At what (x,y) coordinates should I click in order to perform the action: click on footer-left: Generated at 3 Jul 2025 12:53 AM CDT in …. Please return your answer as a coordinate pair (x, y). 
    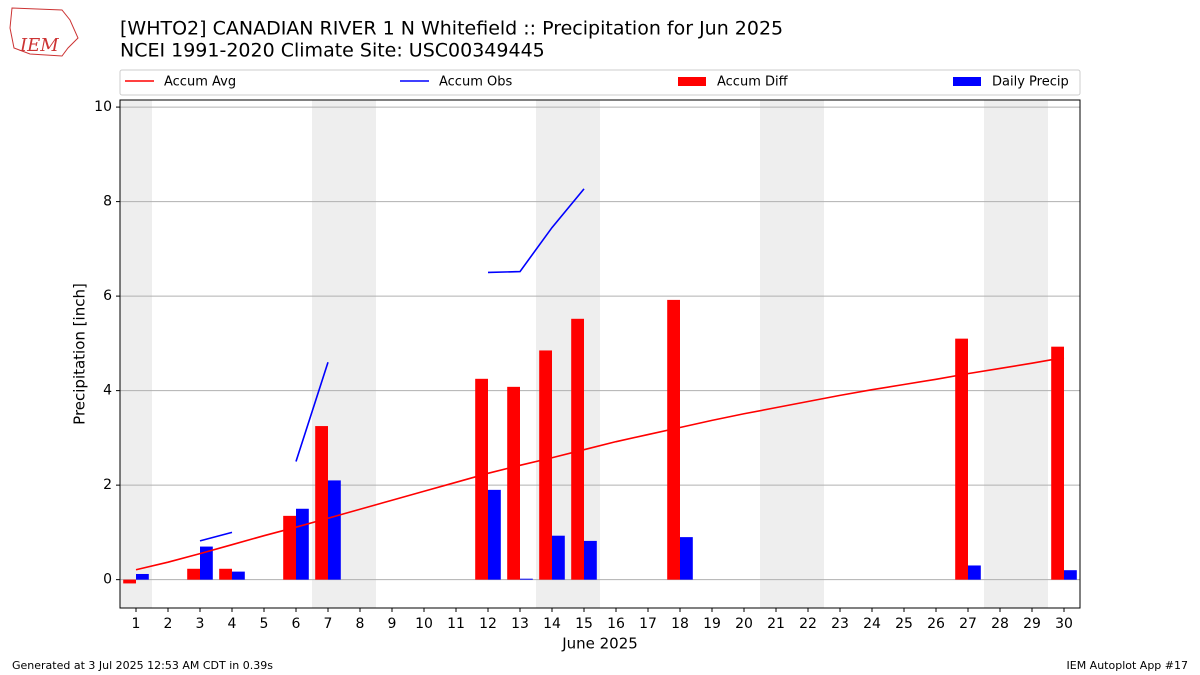
    Looking at the image, I should click on (142, 665).